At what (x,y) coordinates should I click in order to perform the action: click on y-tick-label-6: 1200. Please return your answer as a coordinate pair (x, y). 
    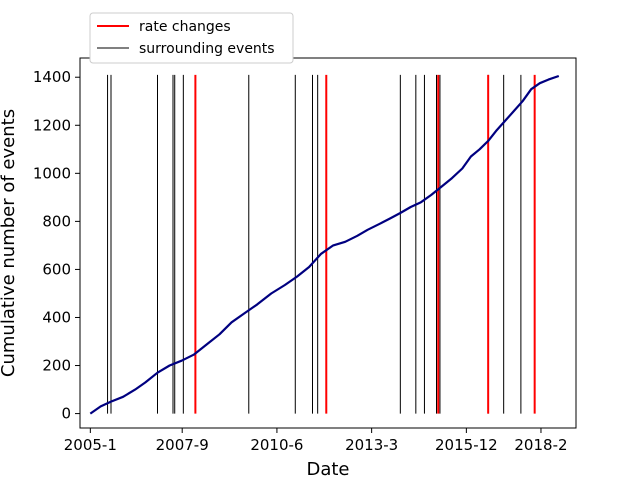
    Looking at the image, I should click on (52, 125).